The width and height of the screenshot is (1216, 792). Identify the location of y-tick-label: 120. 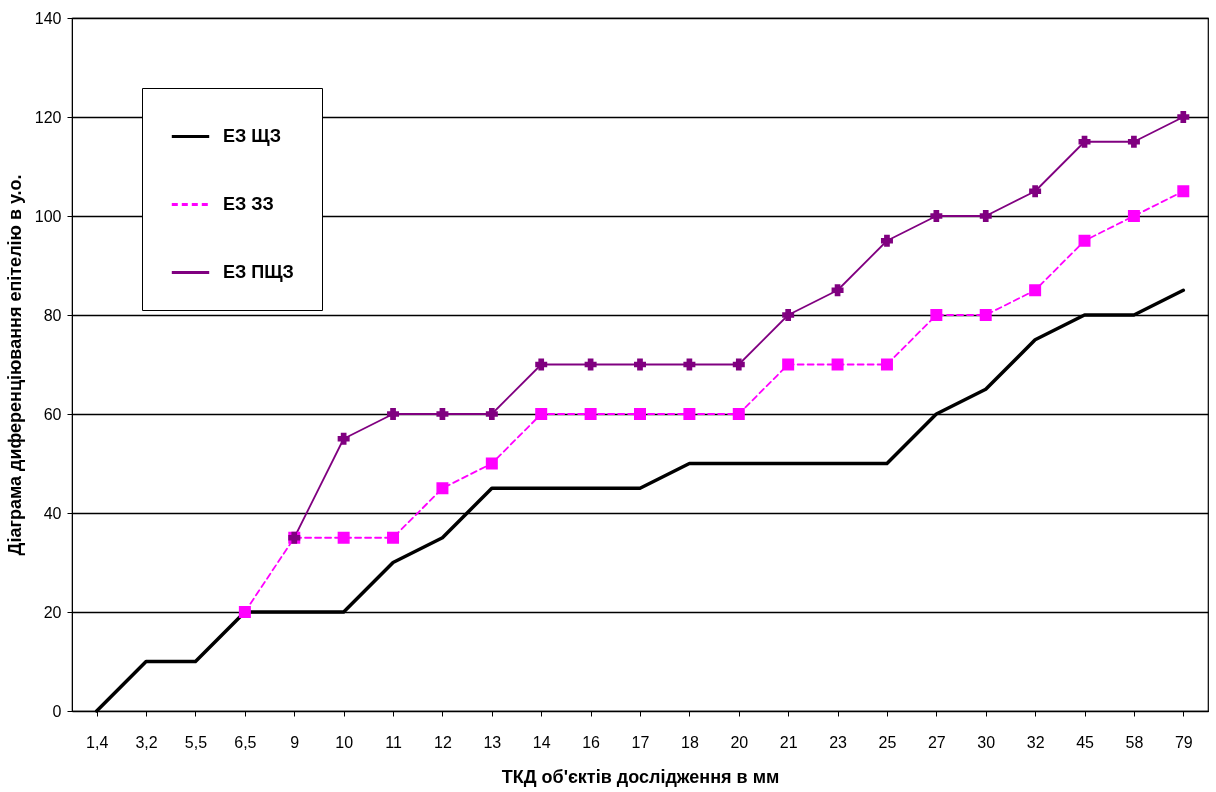
(48, 117).